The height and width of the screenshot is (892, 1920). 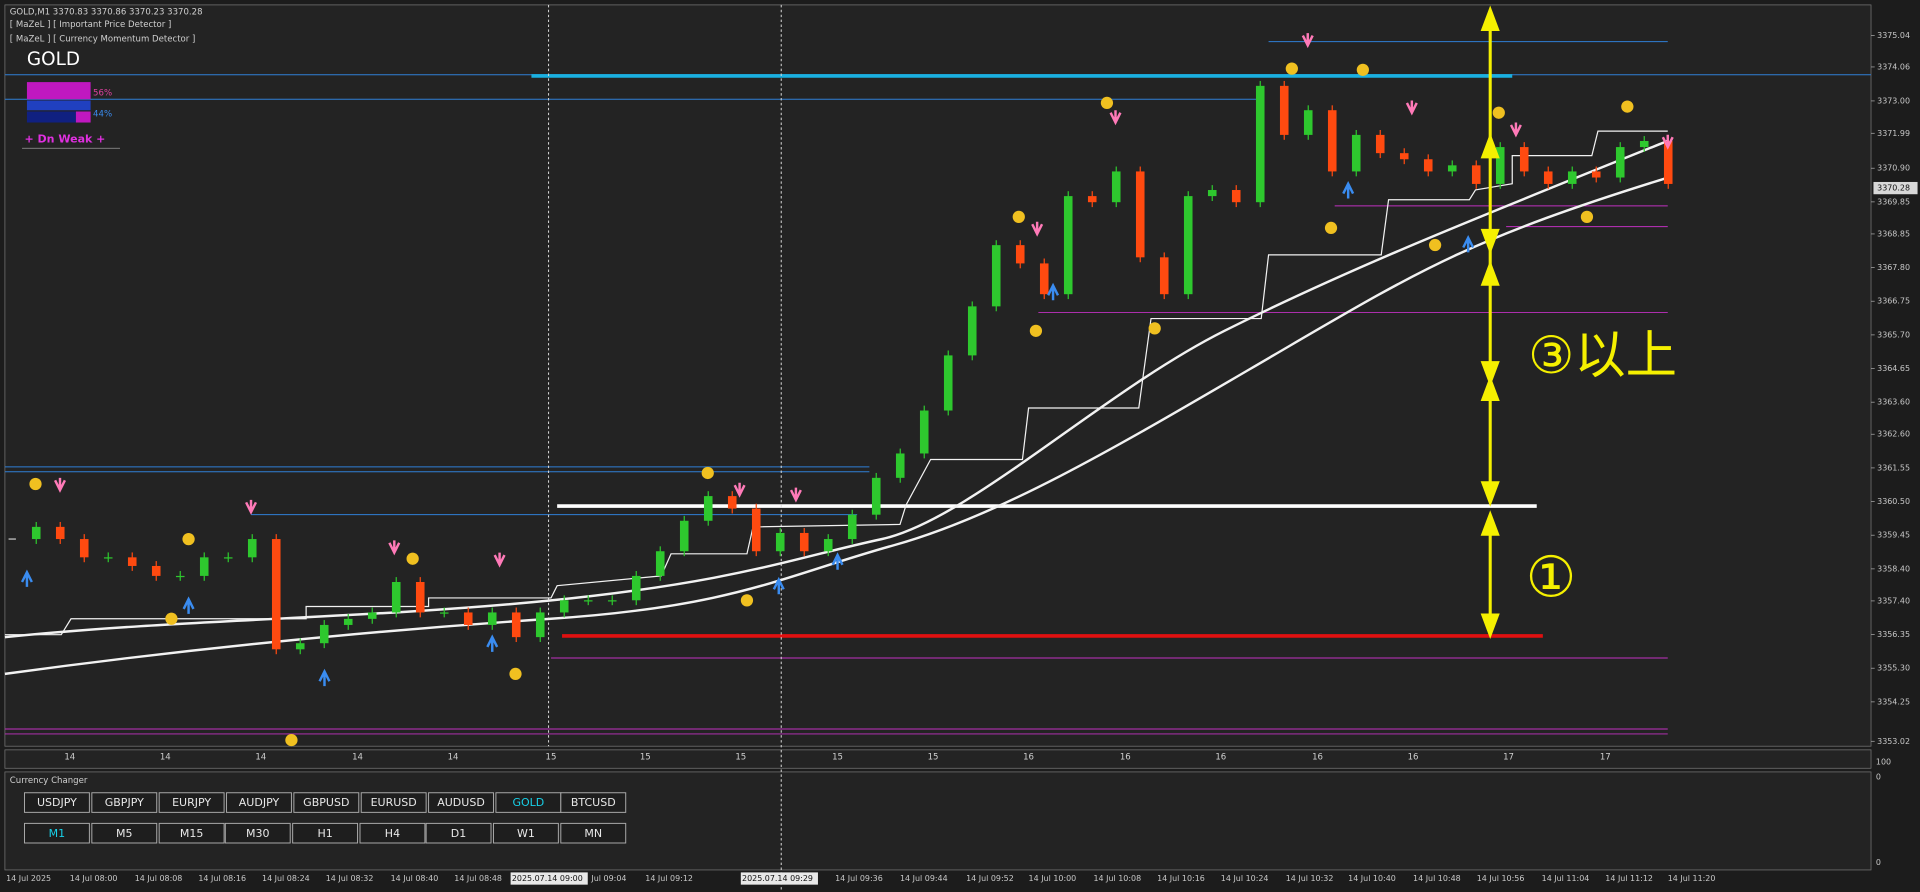 I want to click on button-label: EURJPY, so click(x=191, y=802).